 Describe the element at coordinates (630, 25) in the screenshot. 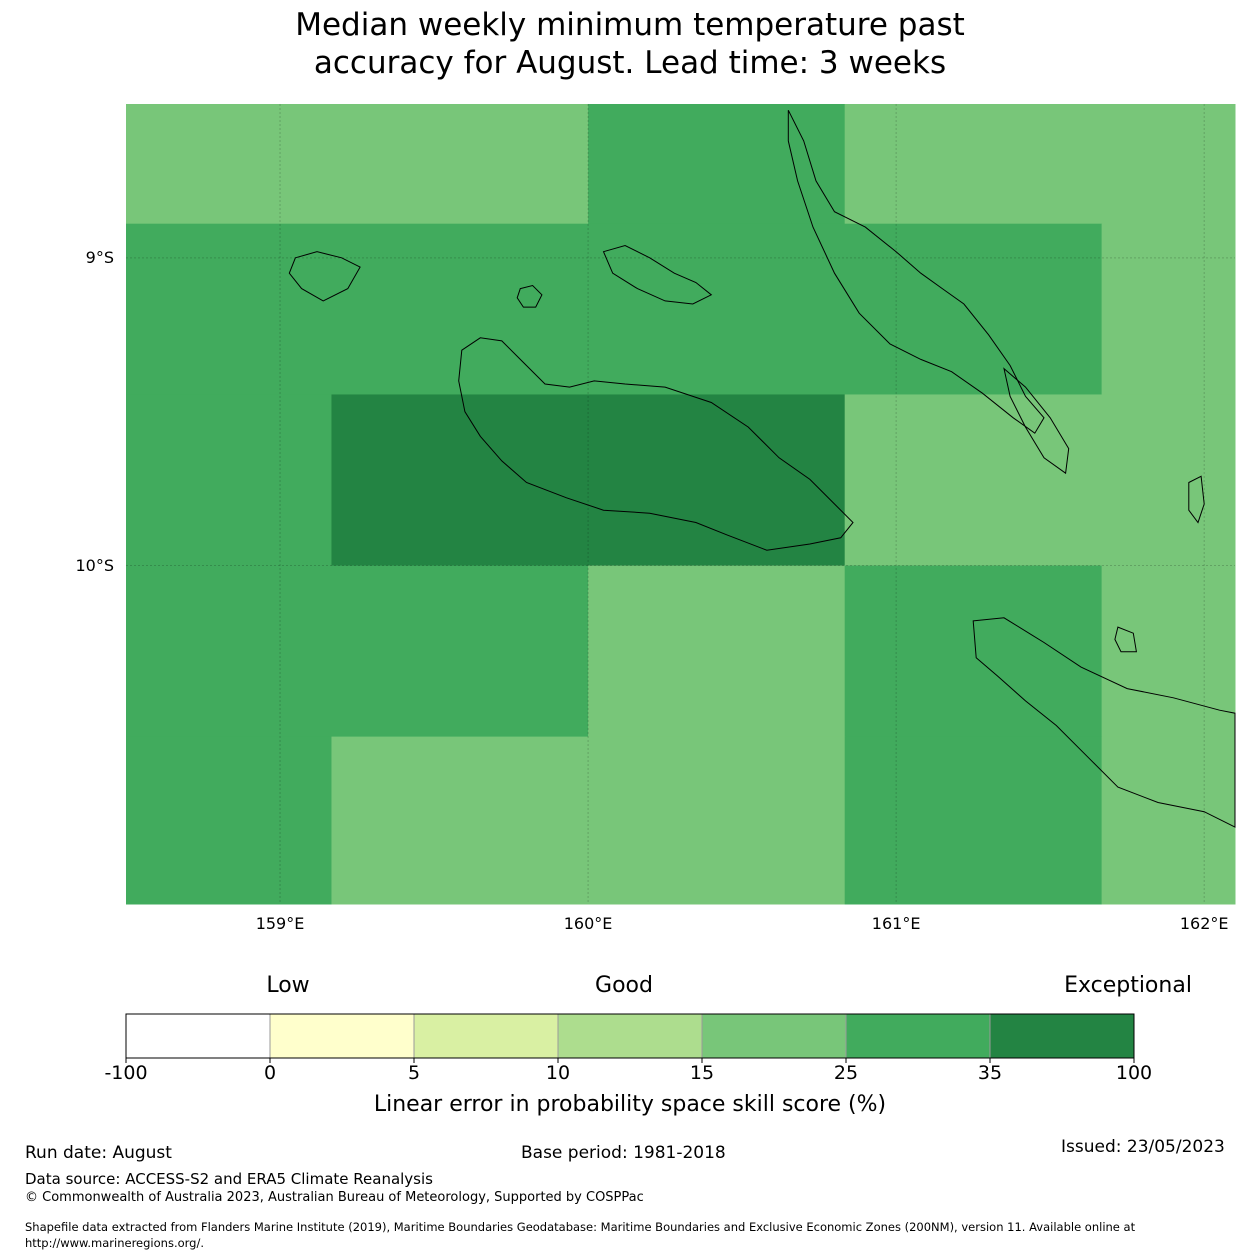

I see `map-title-line1: Median weekly minimum temperature past` at that location.